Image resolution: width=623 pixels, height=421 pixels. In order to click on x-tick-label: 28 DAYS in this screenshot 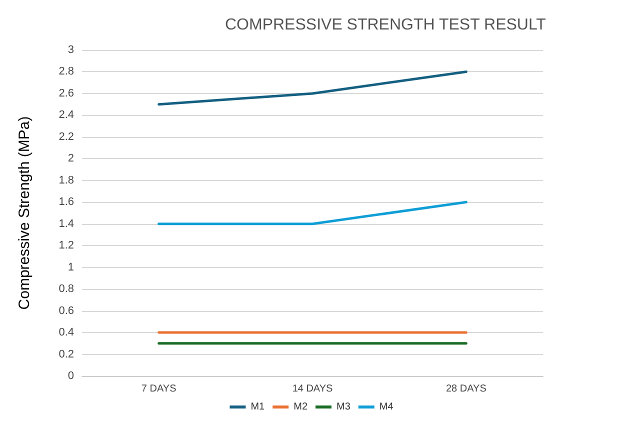, I will do `click(466, 389)`.